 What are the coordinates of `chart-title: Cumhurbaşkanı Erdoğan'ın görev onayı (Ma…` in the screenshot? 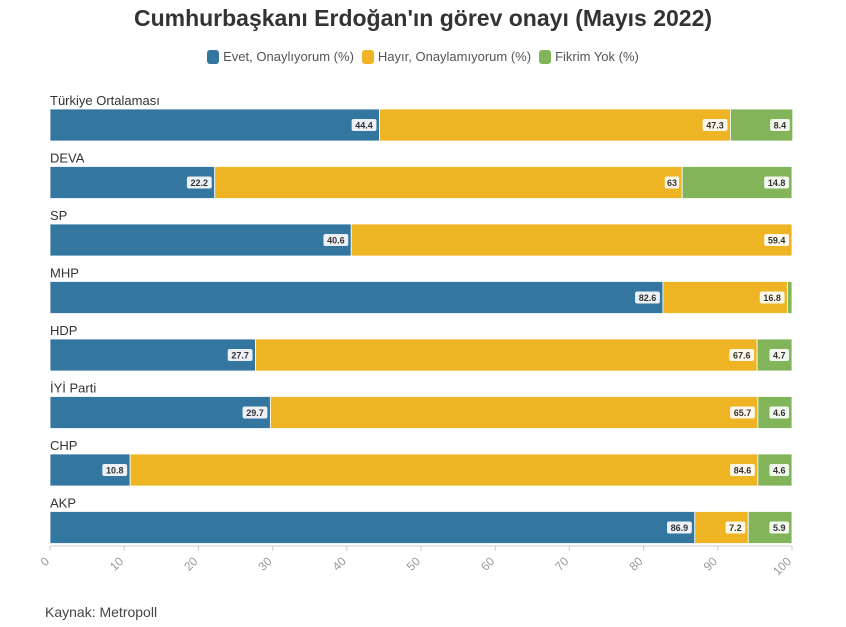 It's located at (423, 18).